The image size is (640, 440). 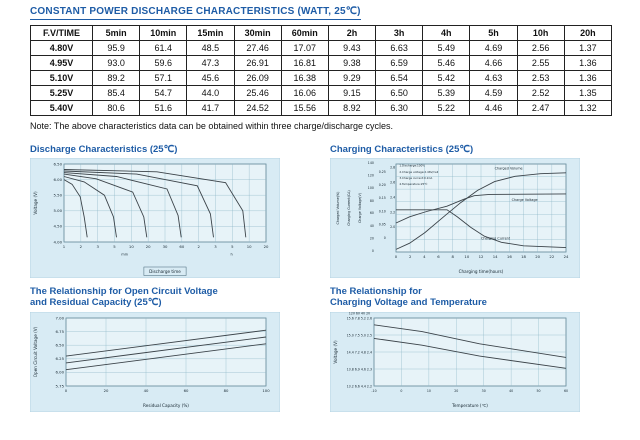 What do you see at coordinates (352, 78) in the screenshot?
I see `table-cell: 9.29` at bounding box center [352, 78].